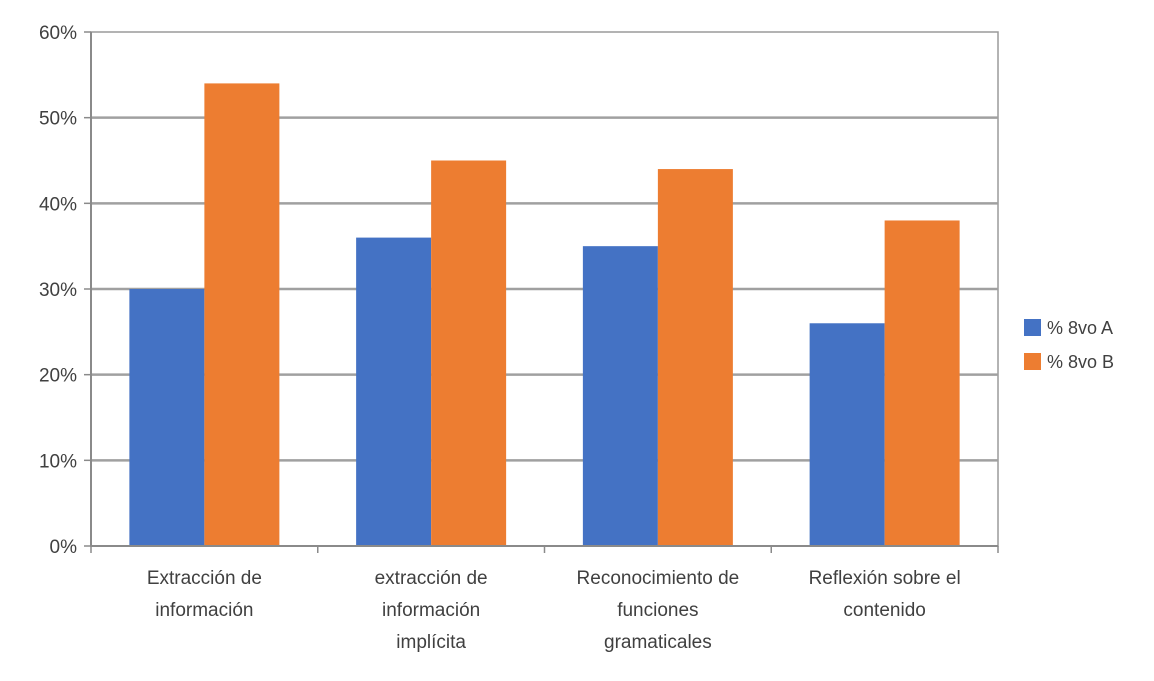 The width and height of the screenshot is (1154, 681). Describe the element at coordinates (658, 642) in the screenshot. I see `x-tick-label-line: gramaticales` at that location.